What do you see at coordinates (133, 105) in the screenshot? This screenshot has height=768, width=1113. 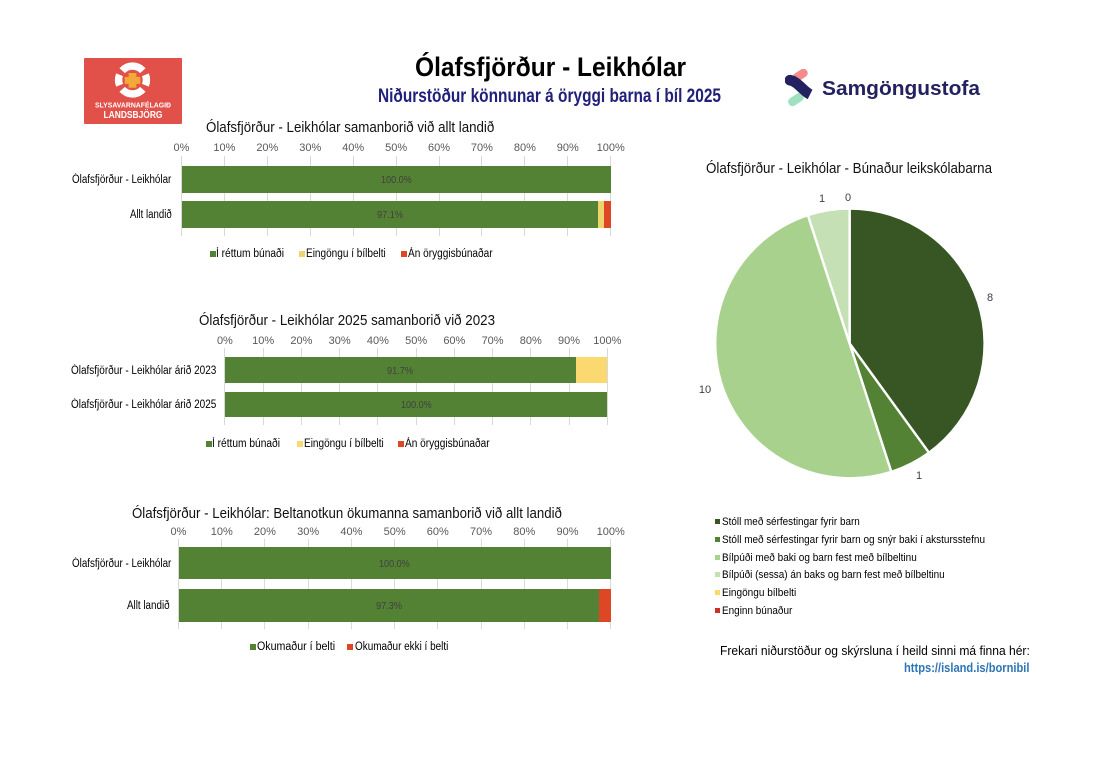 I see `svg-text: SLYSAVARNAFÉLAGIÐ` at bounding box center [133, 105].